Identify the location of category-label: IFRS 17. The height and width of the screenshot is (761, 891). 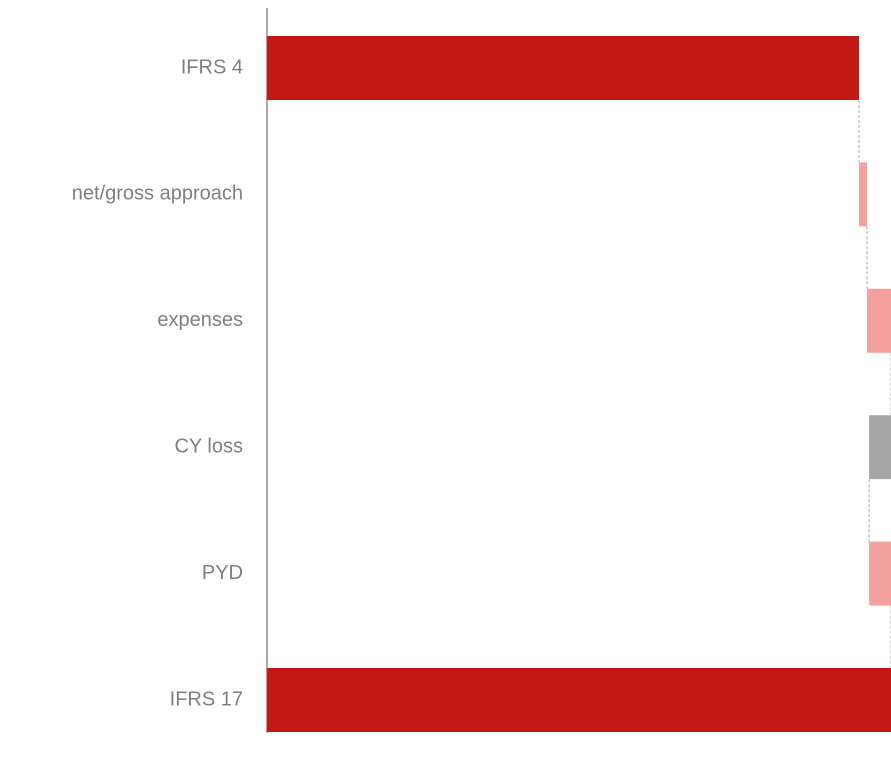
(206, 699).